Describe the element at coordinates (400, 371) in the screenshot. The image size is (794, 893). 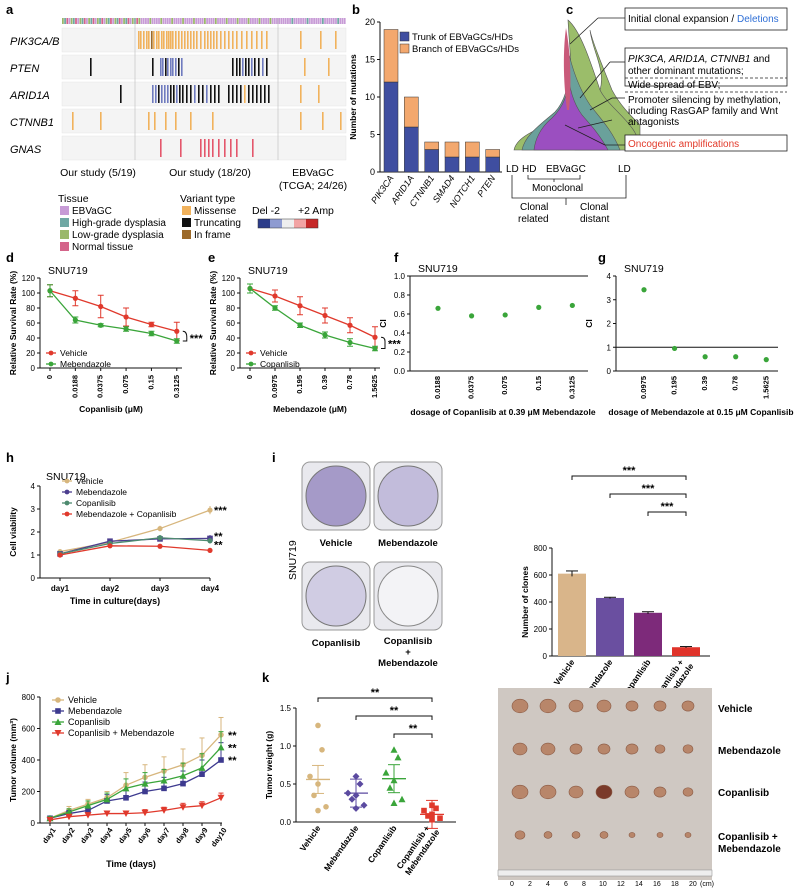
I see `y-tick-label: 0.0` at that location.